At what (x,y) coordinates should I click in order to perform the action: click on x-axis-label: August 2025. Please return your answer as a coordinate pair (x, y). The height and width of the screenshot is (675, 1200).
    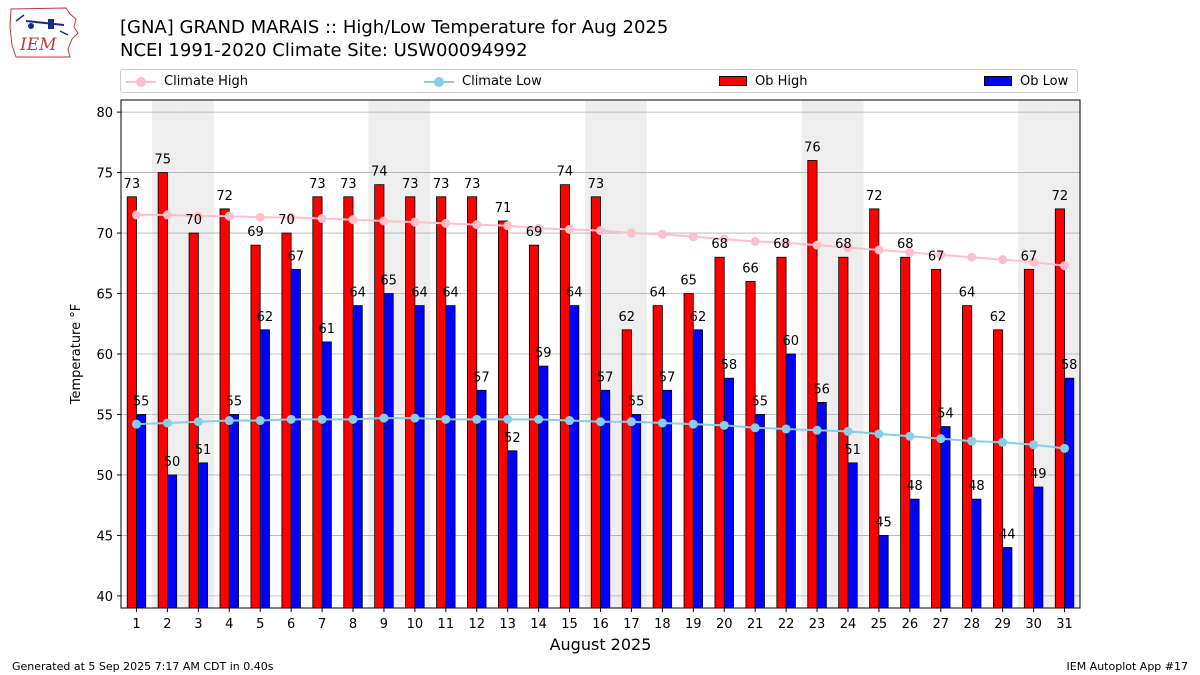
    Looking at the image, I should click on (601, 644).